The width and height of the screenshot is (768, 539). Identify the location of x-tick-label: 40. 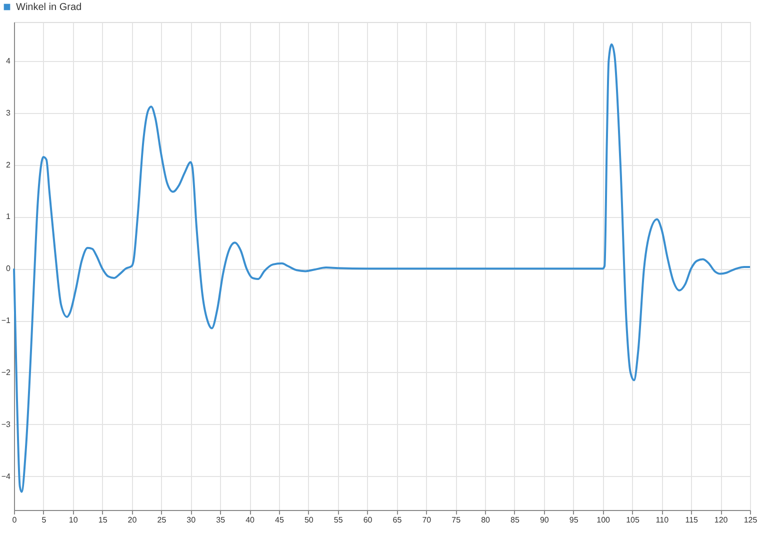
(251, 520).